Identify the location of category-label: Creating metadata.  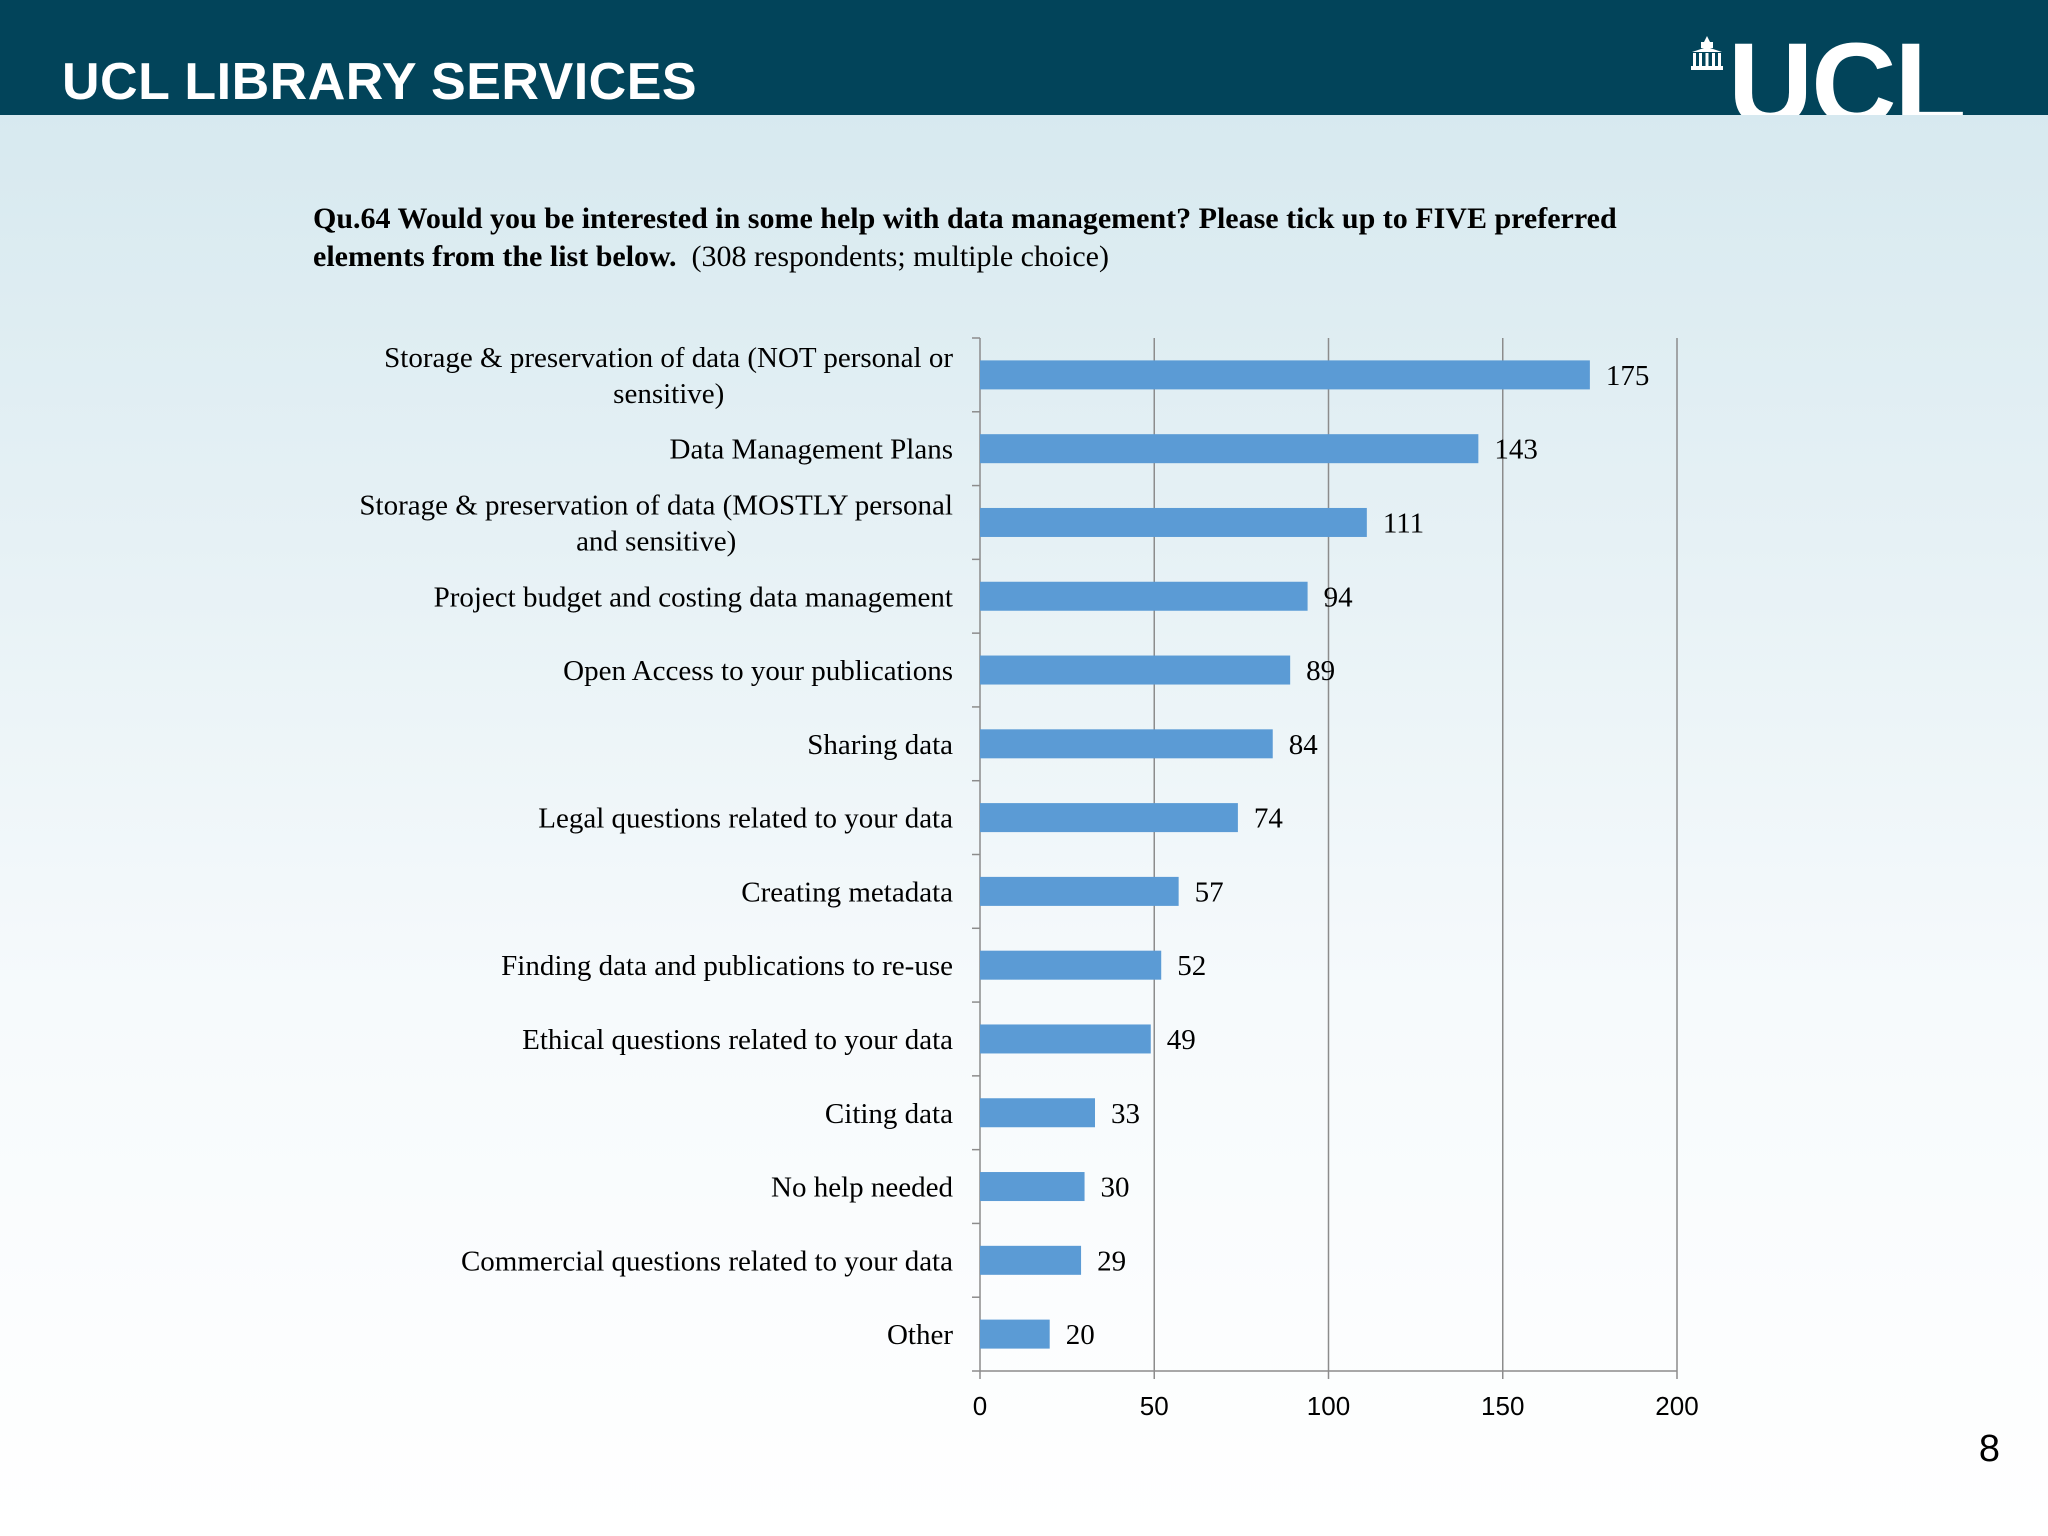
(847, 892).